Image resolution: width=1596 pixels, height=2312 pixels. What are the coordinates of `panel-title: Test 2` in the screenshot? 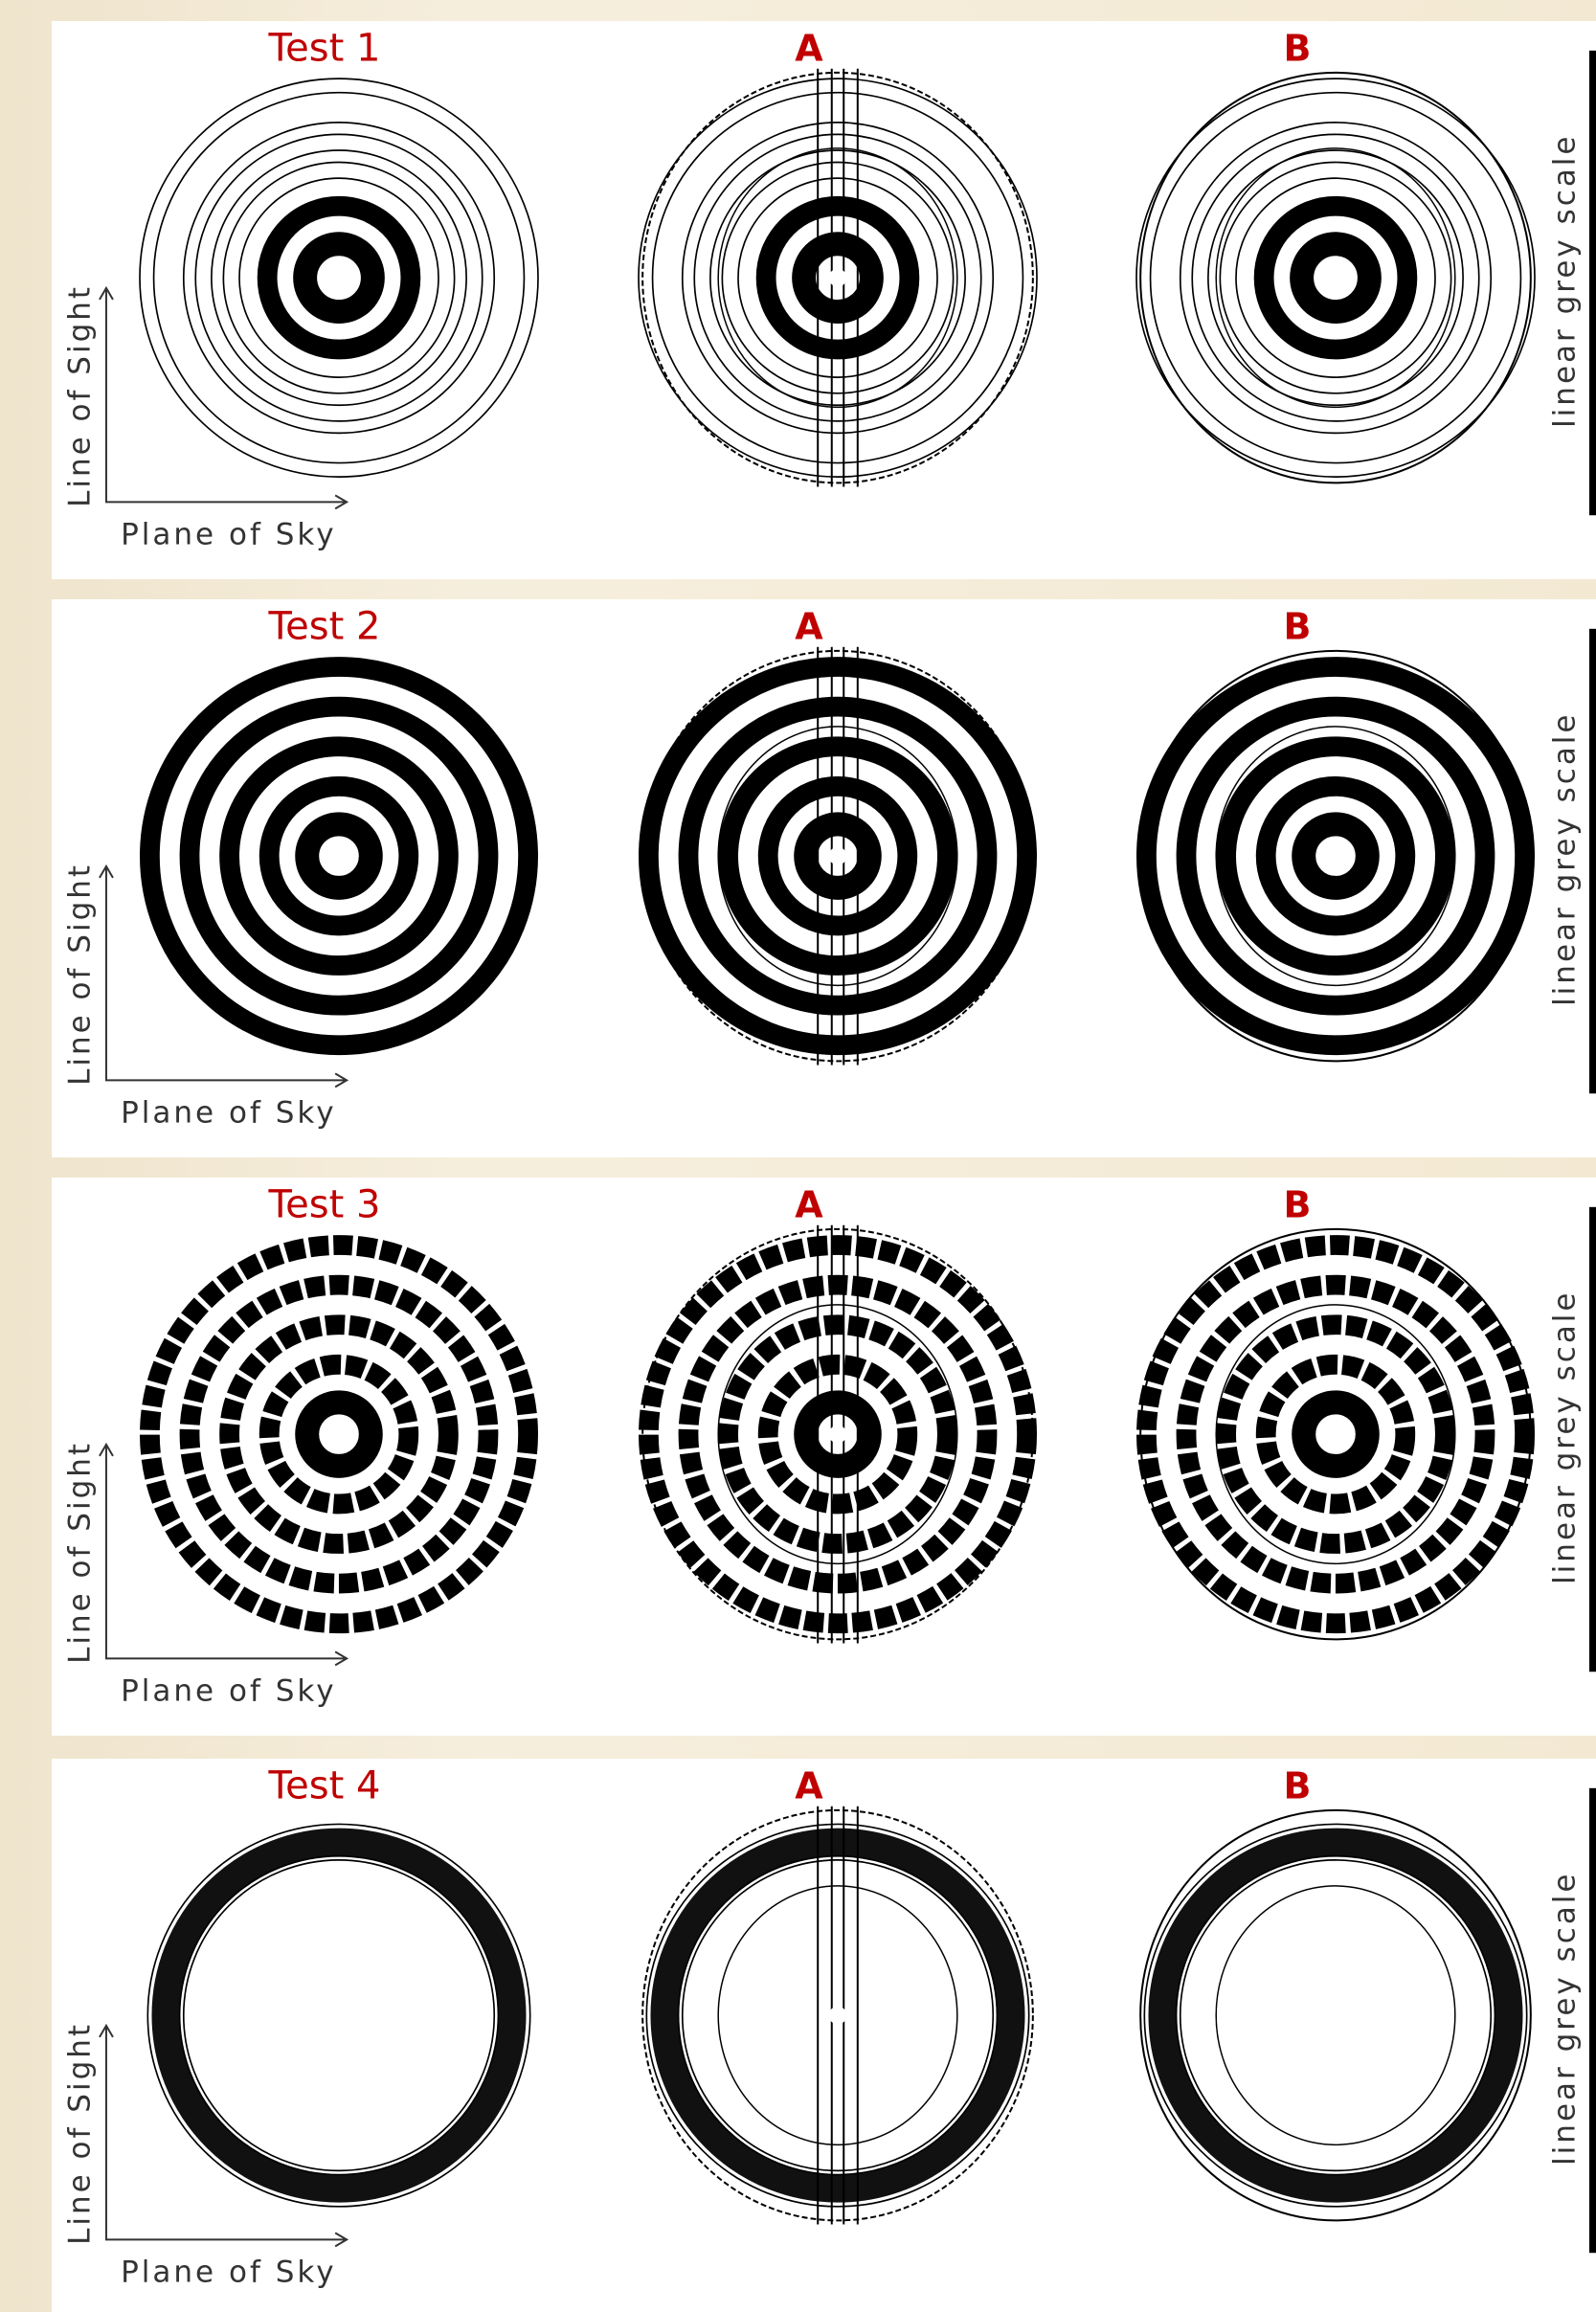 It's located at (324, 627).